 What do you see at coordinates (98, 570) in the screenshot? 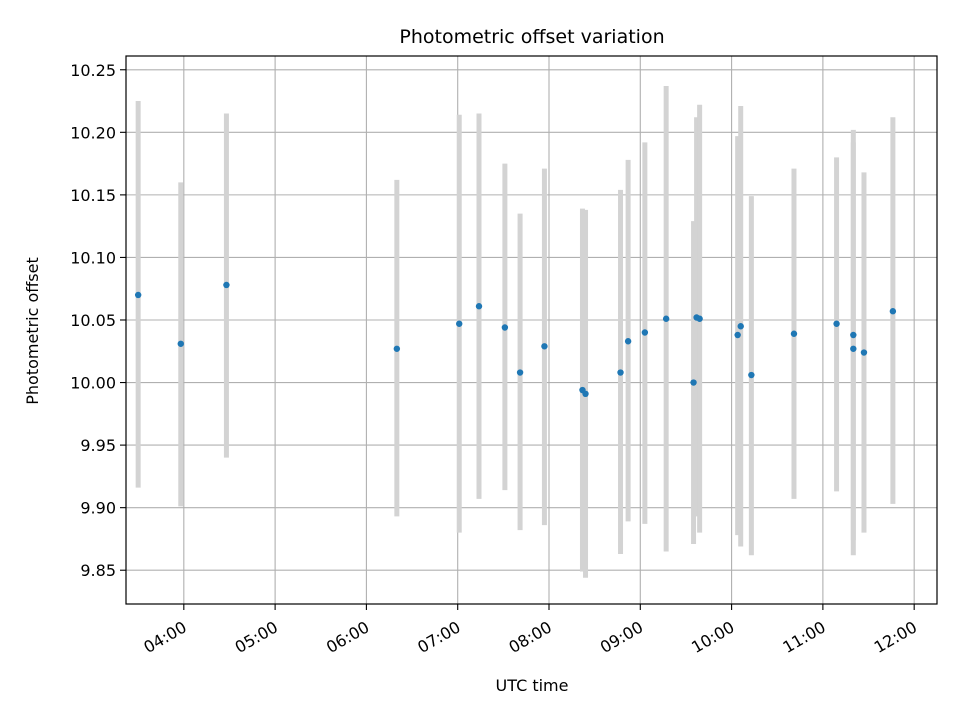
I see `y-tick-label: 9.85` at bounding box center [98, 570].